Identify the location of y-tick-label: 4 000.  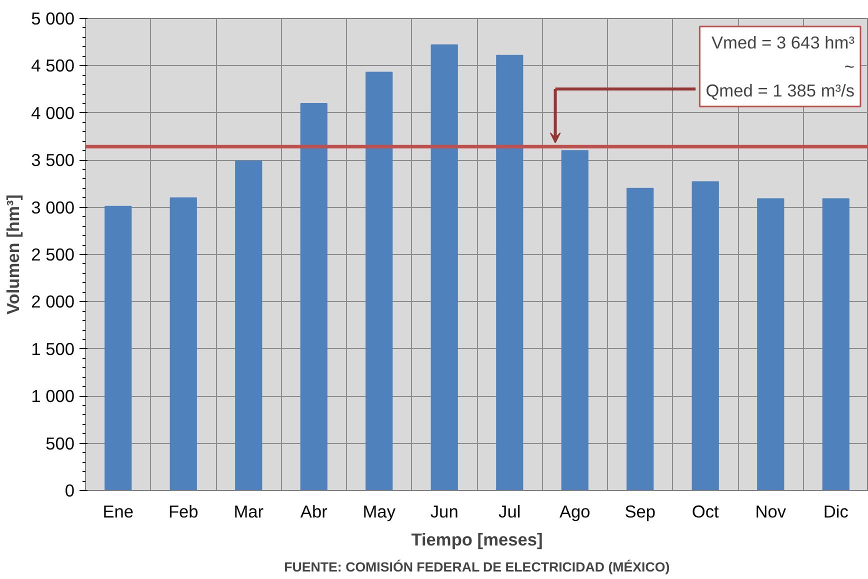
(53, 112).